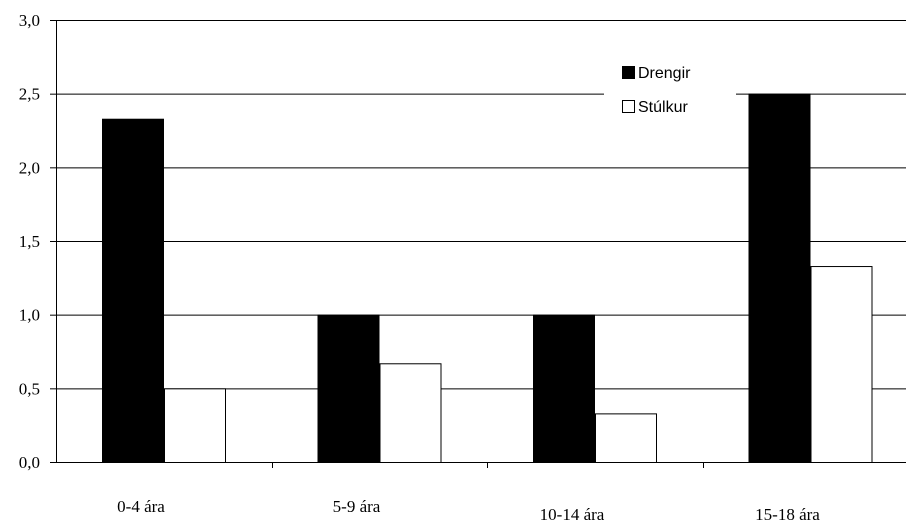 This screenshot has height=526, width=906. Describe the element at coordinates (29, 315) in the screenshot. I see `y-tick-label: 1,0` at that location.